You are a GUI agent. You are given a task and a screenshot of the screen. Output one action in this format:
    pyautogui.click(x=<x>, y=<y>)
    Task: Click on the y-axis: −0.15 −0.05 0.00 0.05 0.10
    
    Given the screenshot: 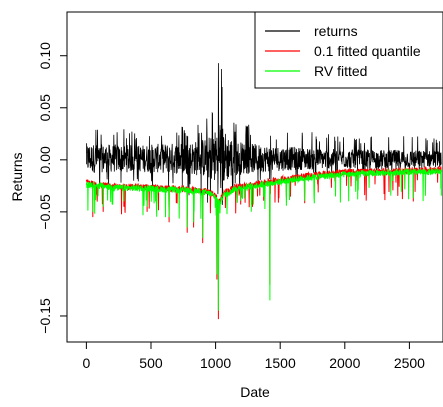 What is the action you would take?
    pyautogui.click(x=52, y=188)
    